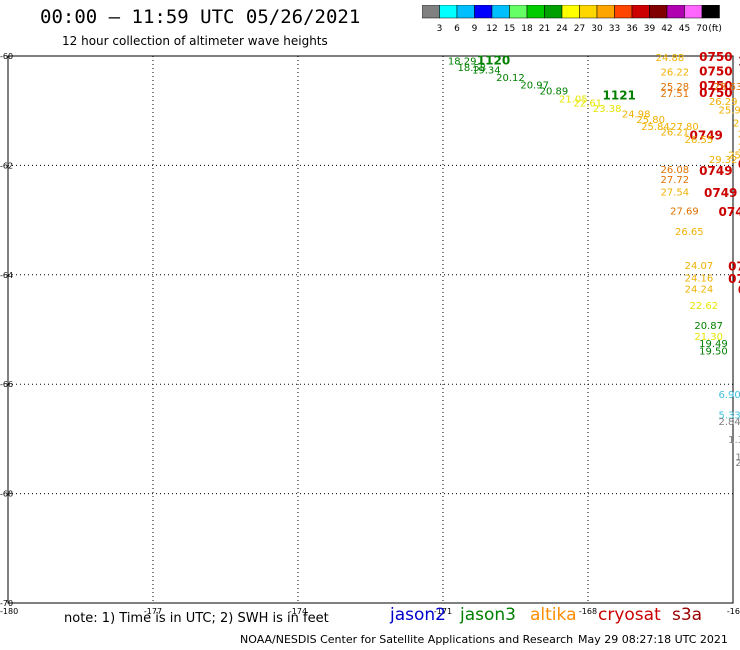  What do you see at coordinates (457, 29) in the screenshot?
I see `colorbar-label: 6` at bounding box center [457, 29].